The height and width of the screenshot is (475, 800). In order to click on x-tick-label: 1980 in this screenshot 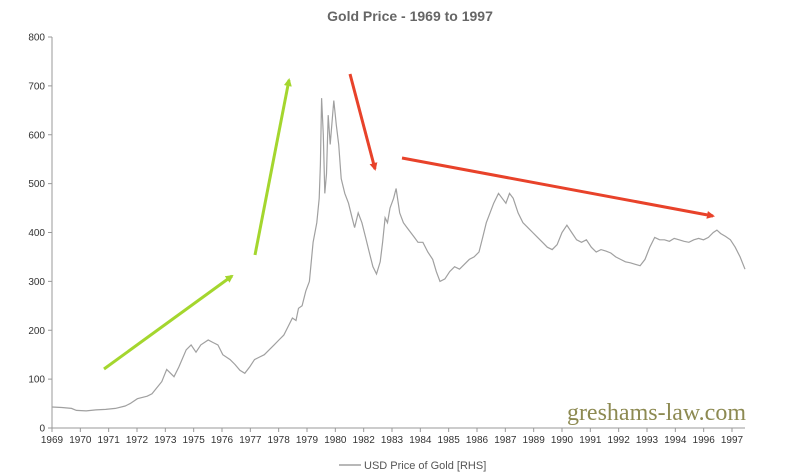, I will do `click(335, 440)`.